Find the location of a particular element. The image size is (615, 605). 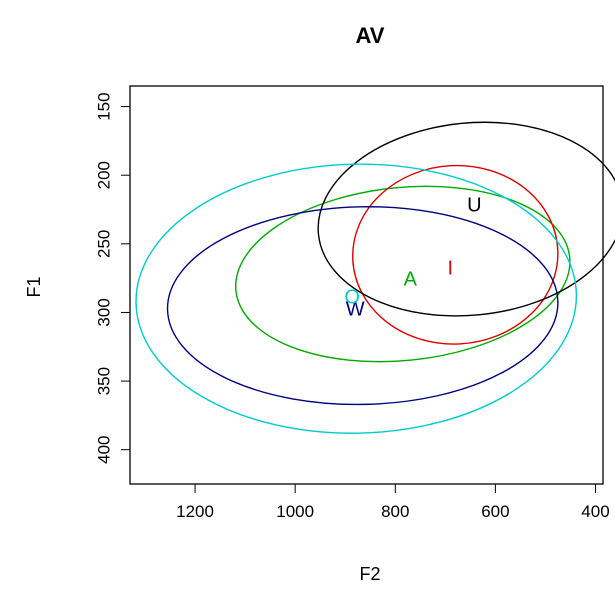

x-axis: 1200 1000 800 600 400 is located at coordinates (393, 502).